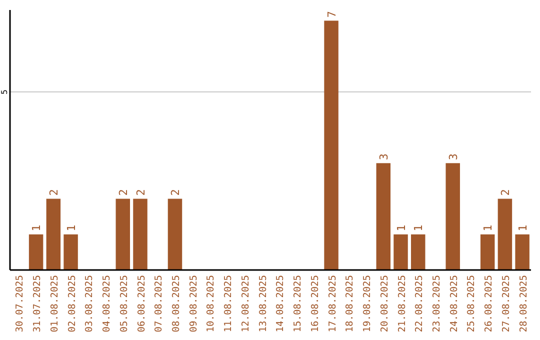 The image size is (540, 340). What do you see at coordinates (263, 303) in the screenshot?
I see `x-tick-label: 13.08.2025` at bounding box center [263, 303].